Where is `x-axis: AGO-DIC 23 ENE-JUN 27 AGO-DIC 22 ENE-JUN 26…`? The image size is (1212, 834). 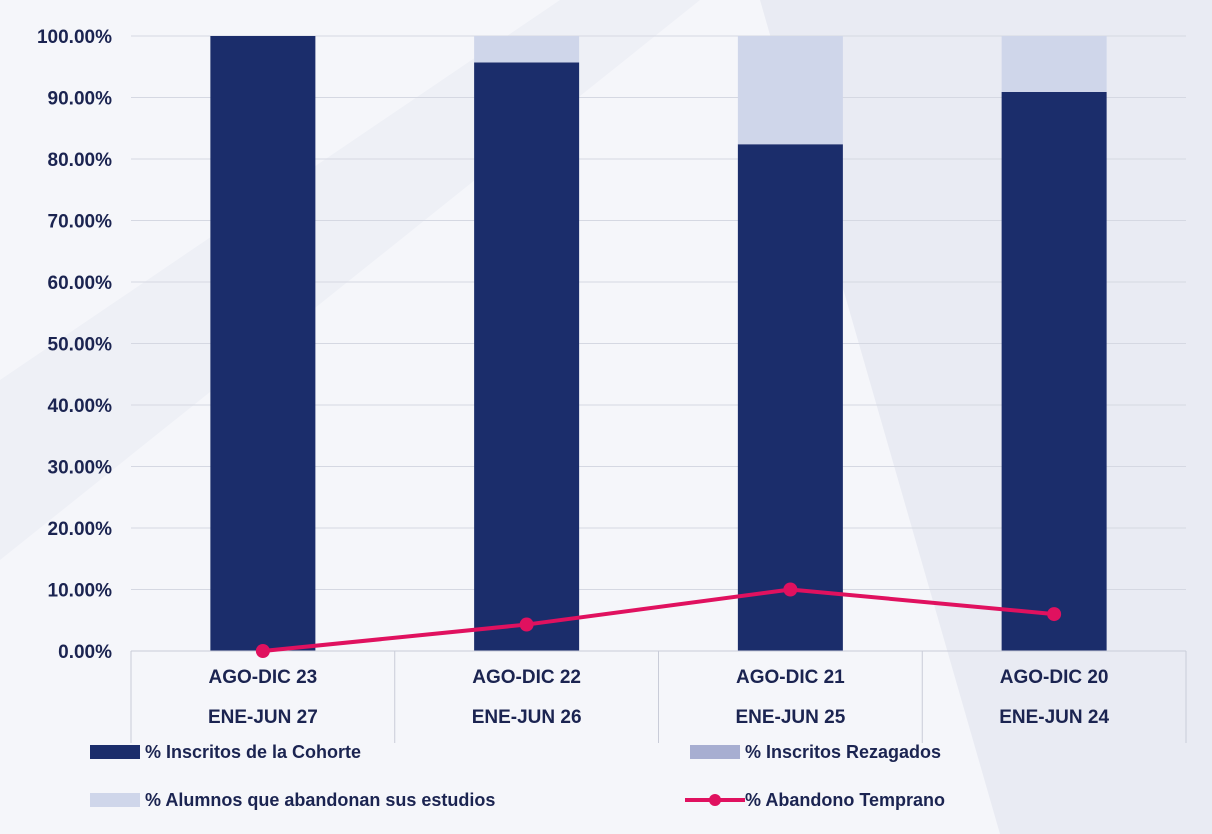
x-axis: AGO-DIC 23 ENE-JUN 27 AGO-DIC 22 ENE-JUN 26… is located at coordinates (658, 696).